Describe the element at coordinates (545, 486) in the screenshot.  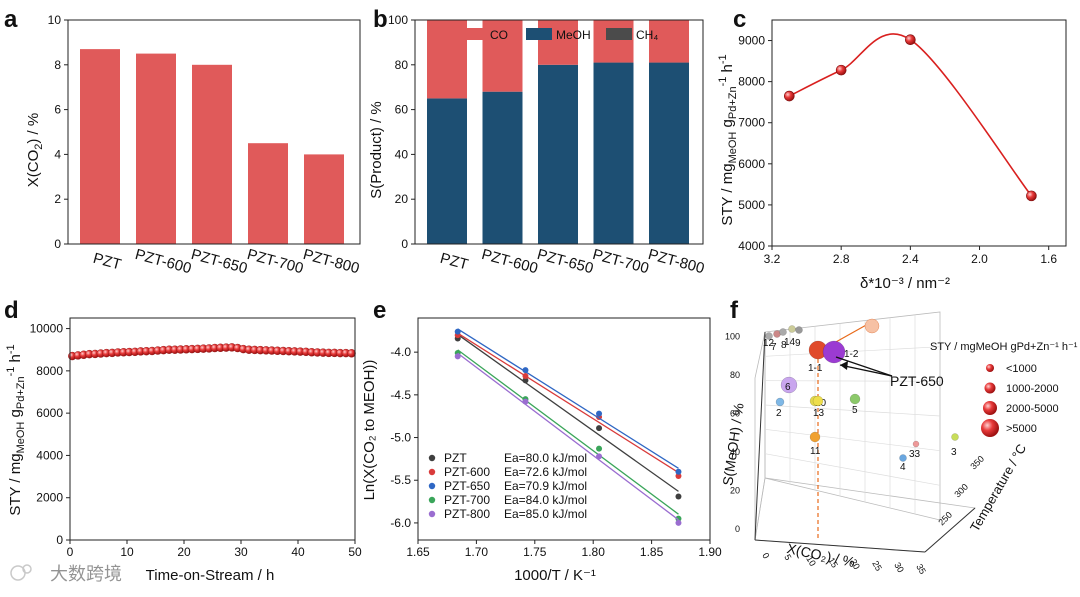
I see `e-legend-ea: Ea=70.9 kJ/mol` at that location.